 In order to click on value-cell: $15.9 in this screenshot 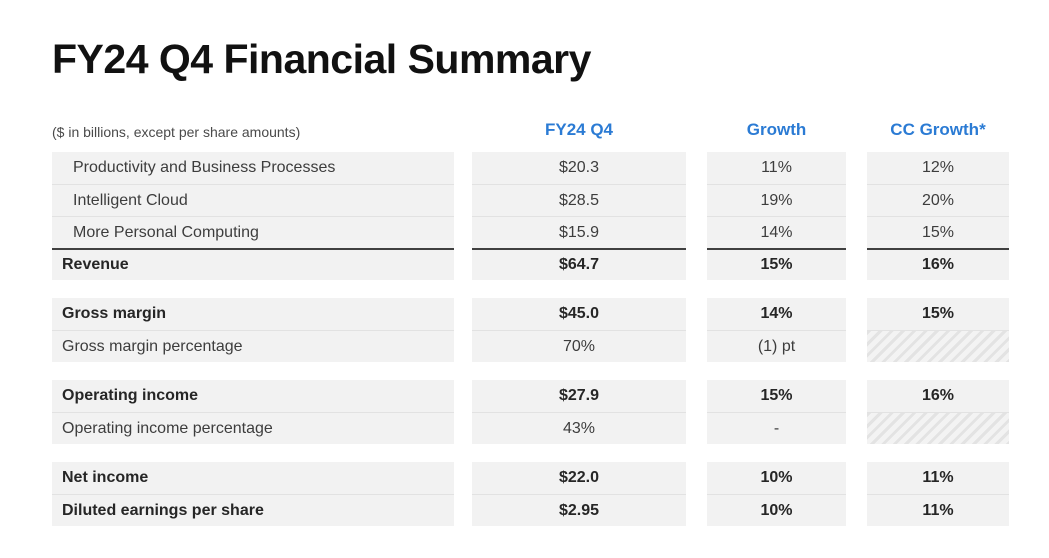, I will do `click(579, 232)`.